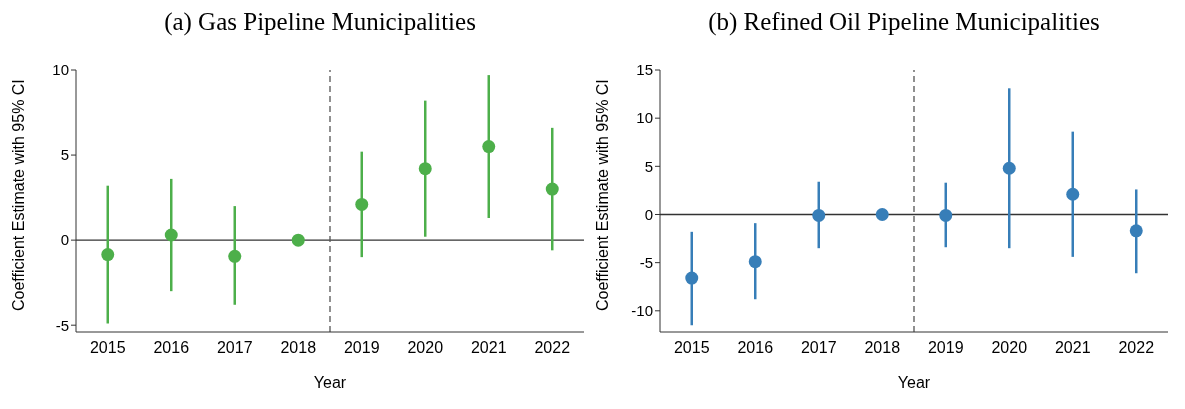  What do you see at coordinates (904, 23) in the screenshot?
I see `chart-title: (b) Refined Oil Pipeline Municipalities` at bounding box center [904, 23].